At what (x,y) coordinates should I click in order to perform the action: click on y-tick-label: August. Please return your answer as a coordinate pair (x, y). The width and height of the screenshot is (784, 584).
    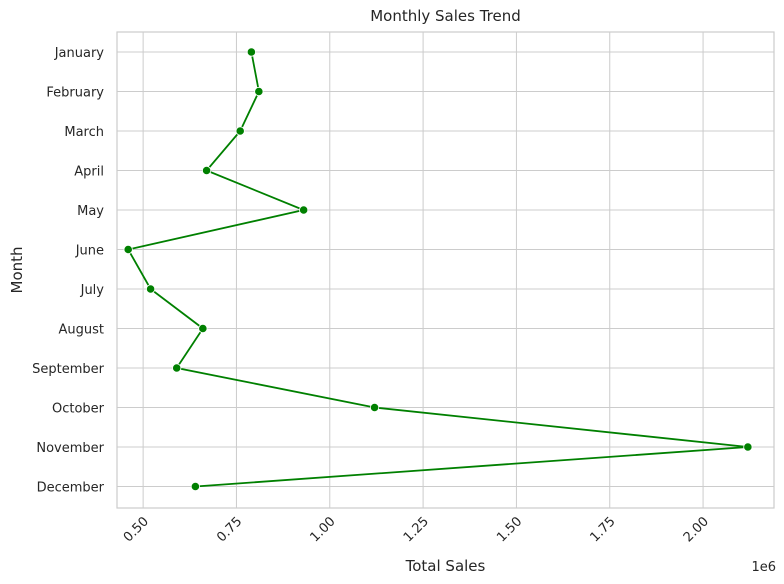
    Looking at the image, I should click on (82, 330).